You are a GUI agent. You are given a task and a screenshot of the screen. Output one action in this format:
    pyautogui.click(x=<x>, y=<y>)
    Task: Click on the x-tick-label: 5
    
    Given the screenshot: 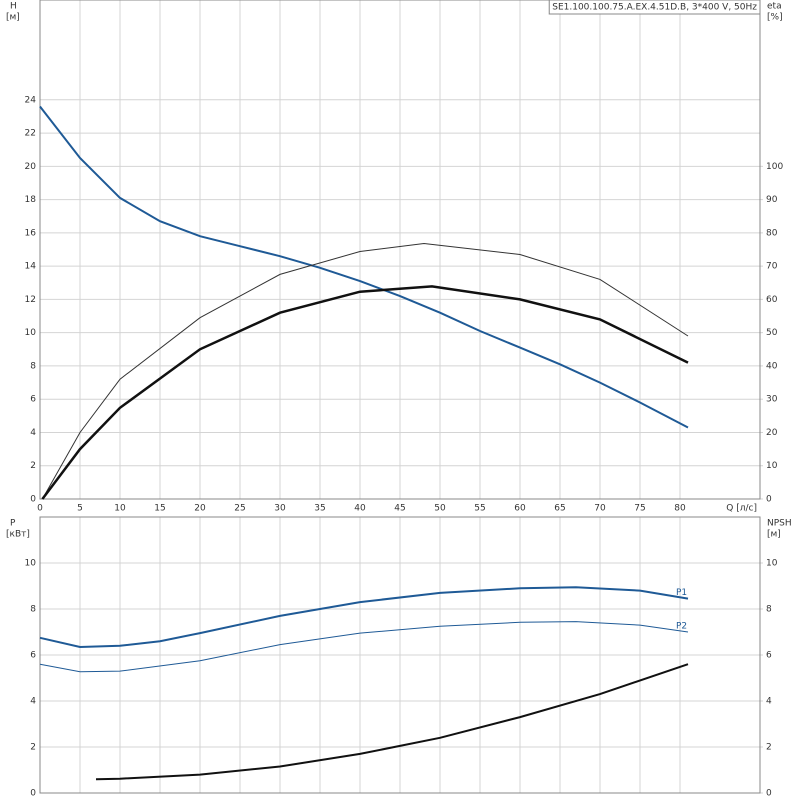 What is the action you would take?
    pyautogui.click(x=80, y=509)
    